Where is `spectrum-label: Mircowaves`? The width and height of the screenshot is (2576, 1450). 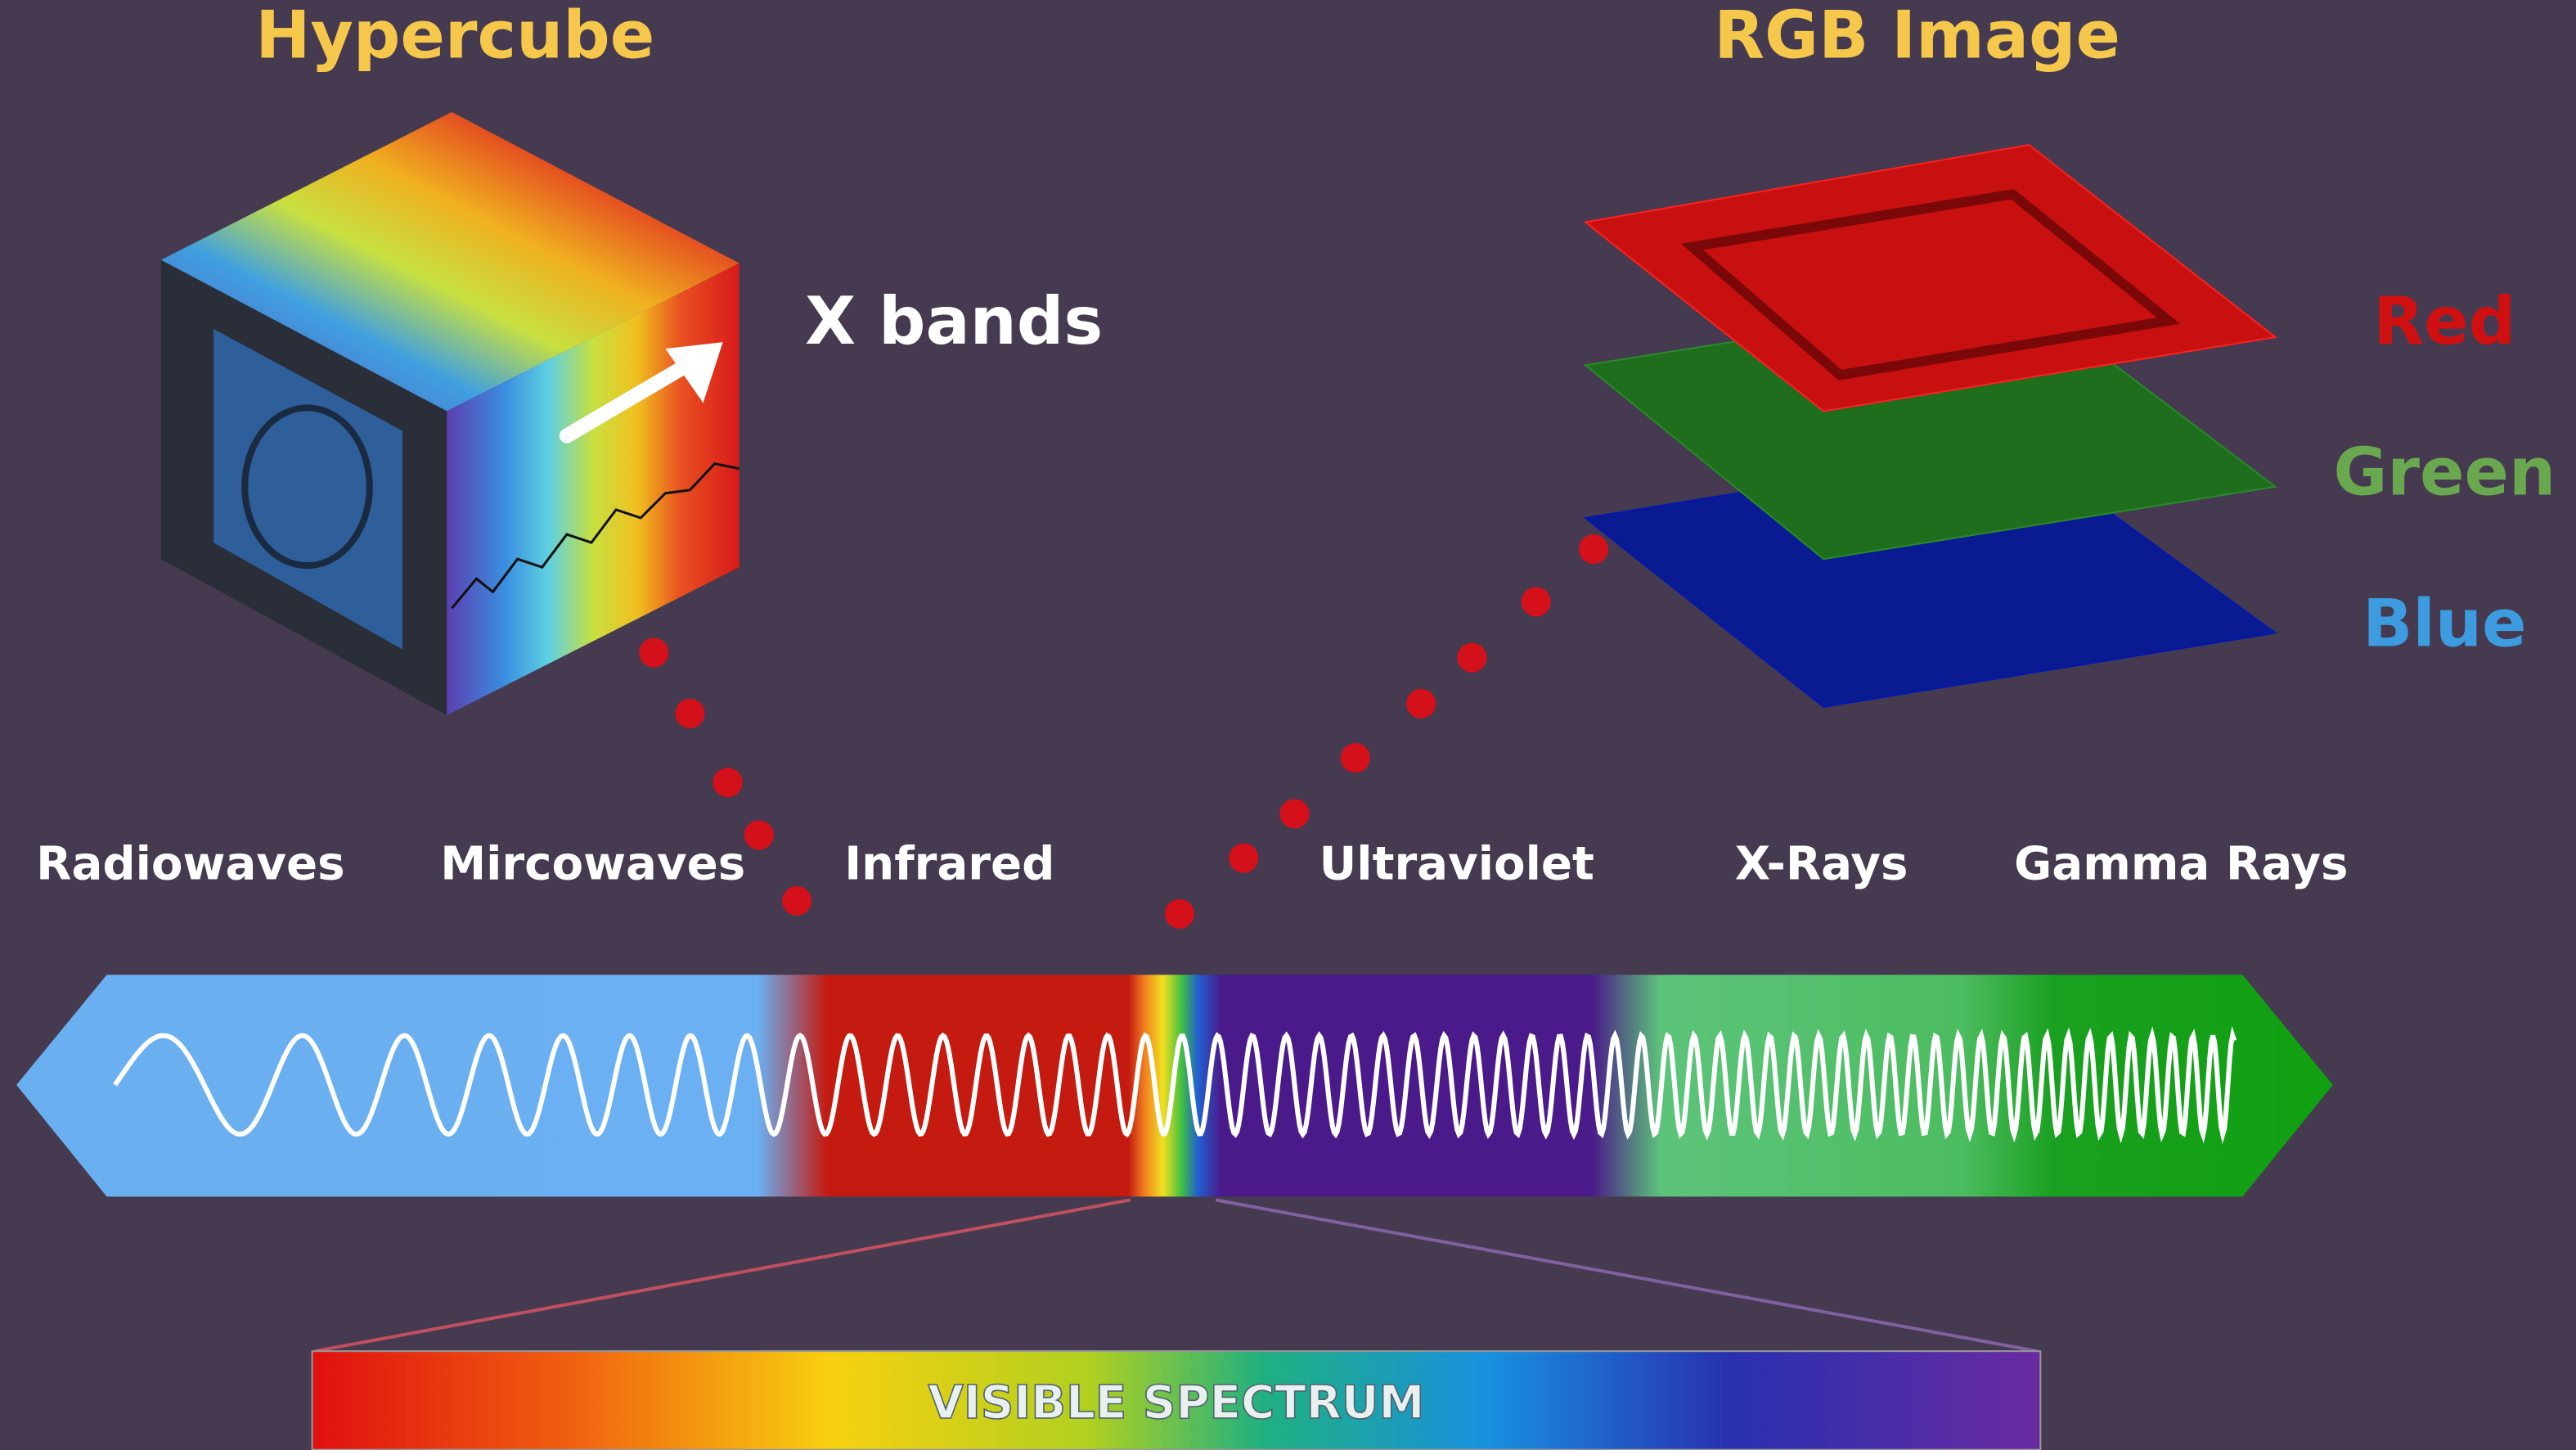 spectrum-label: Mircowaves is located at coordinates (592, 864).